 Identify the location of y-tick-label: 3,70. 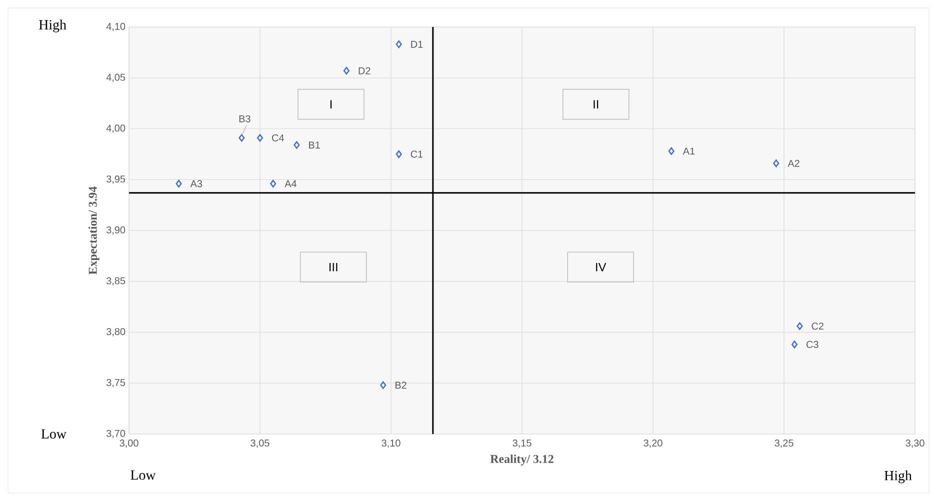
(116, 434).